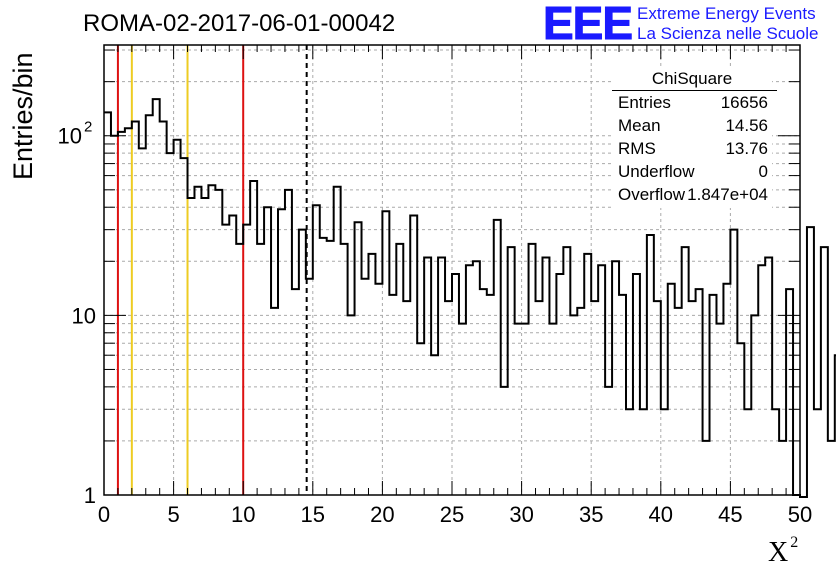 This screenshot has height=572, width=836. What do you see at coordinates (587, 24) in the screenshot?
I see `eee-logo: EEE` at bounding box center [587, 24].